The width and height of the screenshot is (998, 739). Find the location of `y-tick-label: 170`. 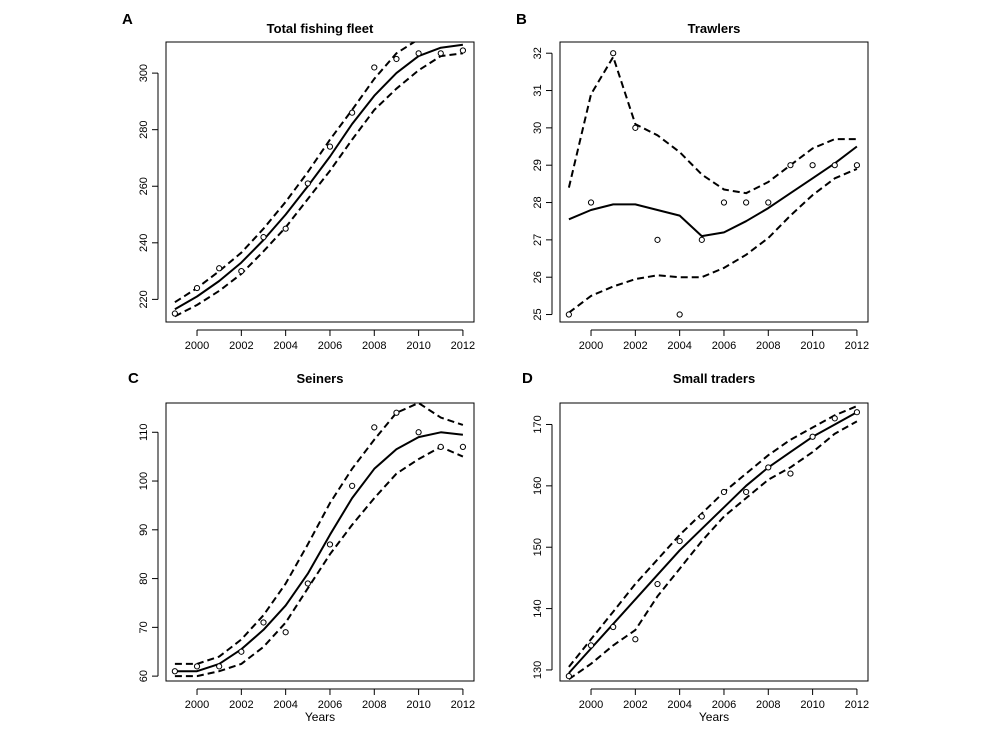

y-tick-label: 170 is located at coordinates (538, 424).